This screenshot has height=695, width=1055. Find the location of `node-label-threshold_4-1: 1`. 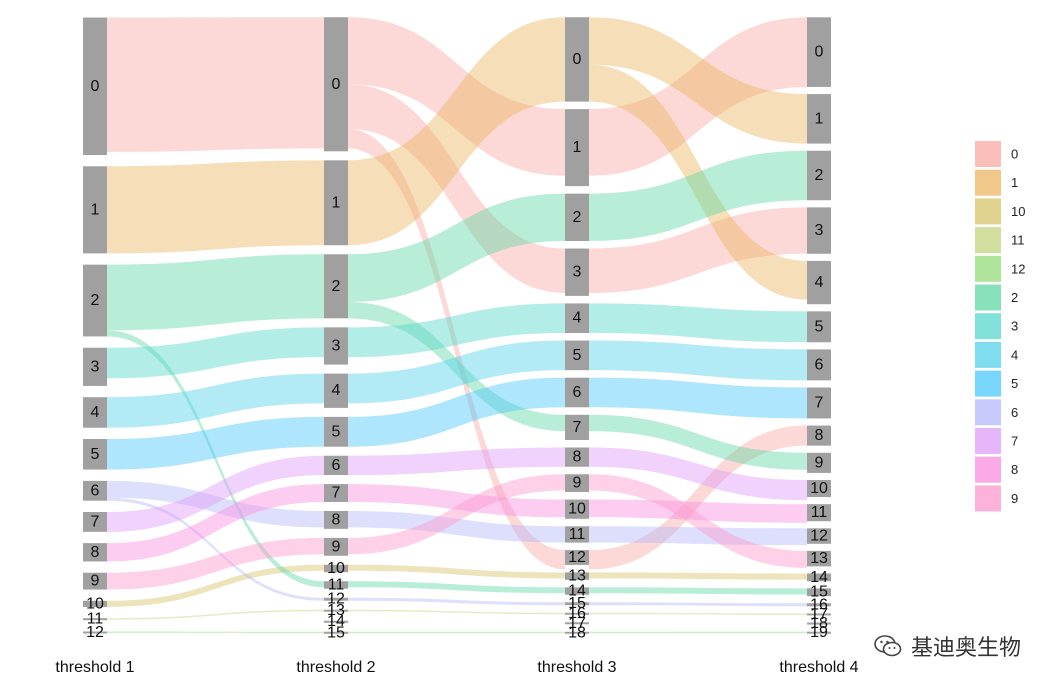

node-label-threshold_4-1: 1 is located at coordinates (819, 118).